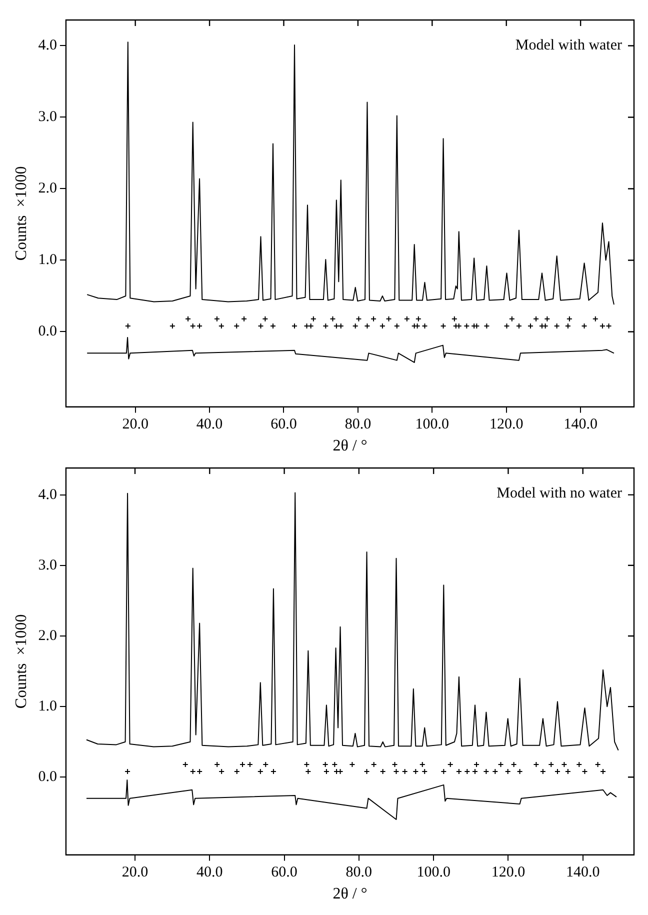 The height and width of the screenshot is (915, 648). What do you see at coordinates (559, 493) in the screenshot?
I see `annotation: Model with no water` at bounding box center [559, 493].